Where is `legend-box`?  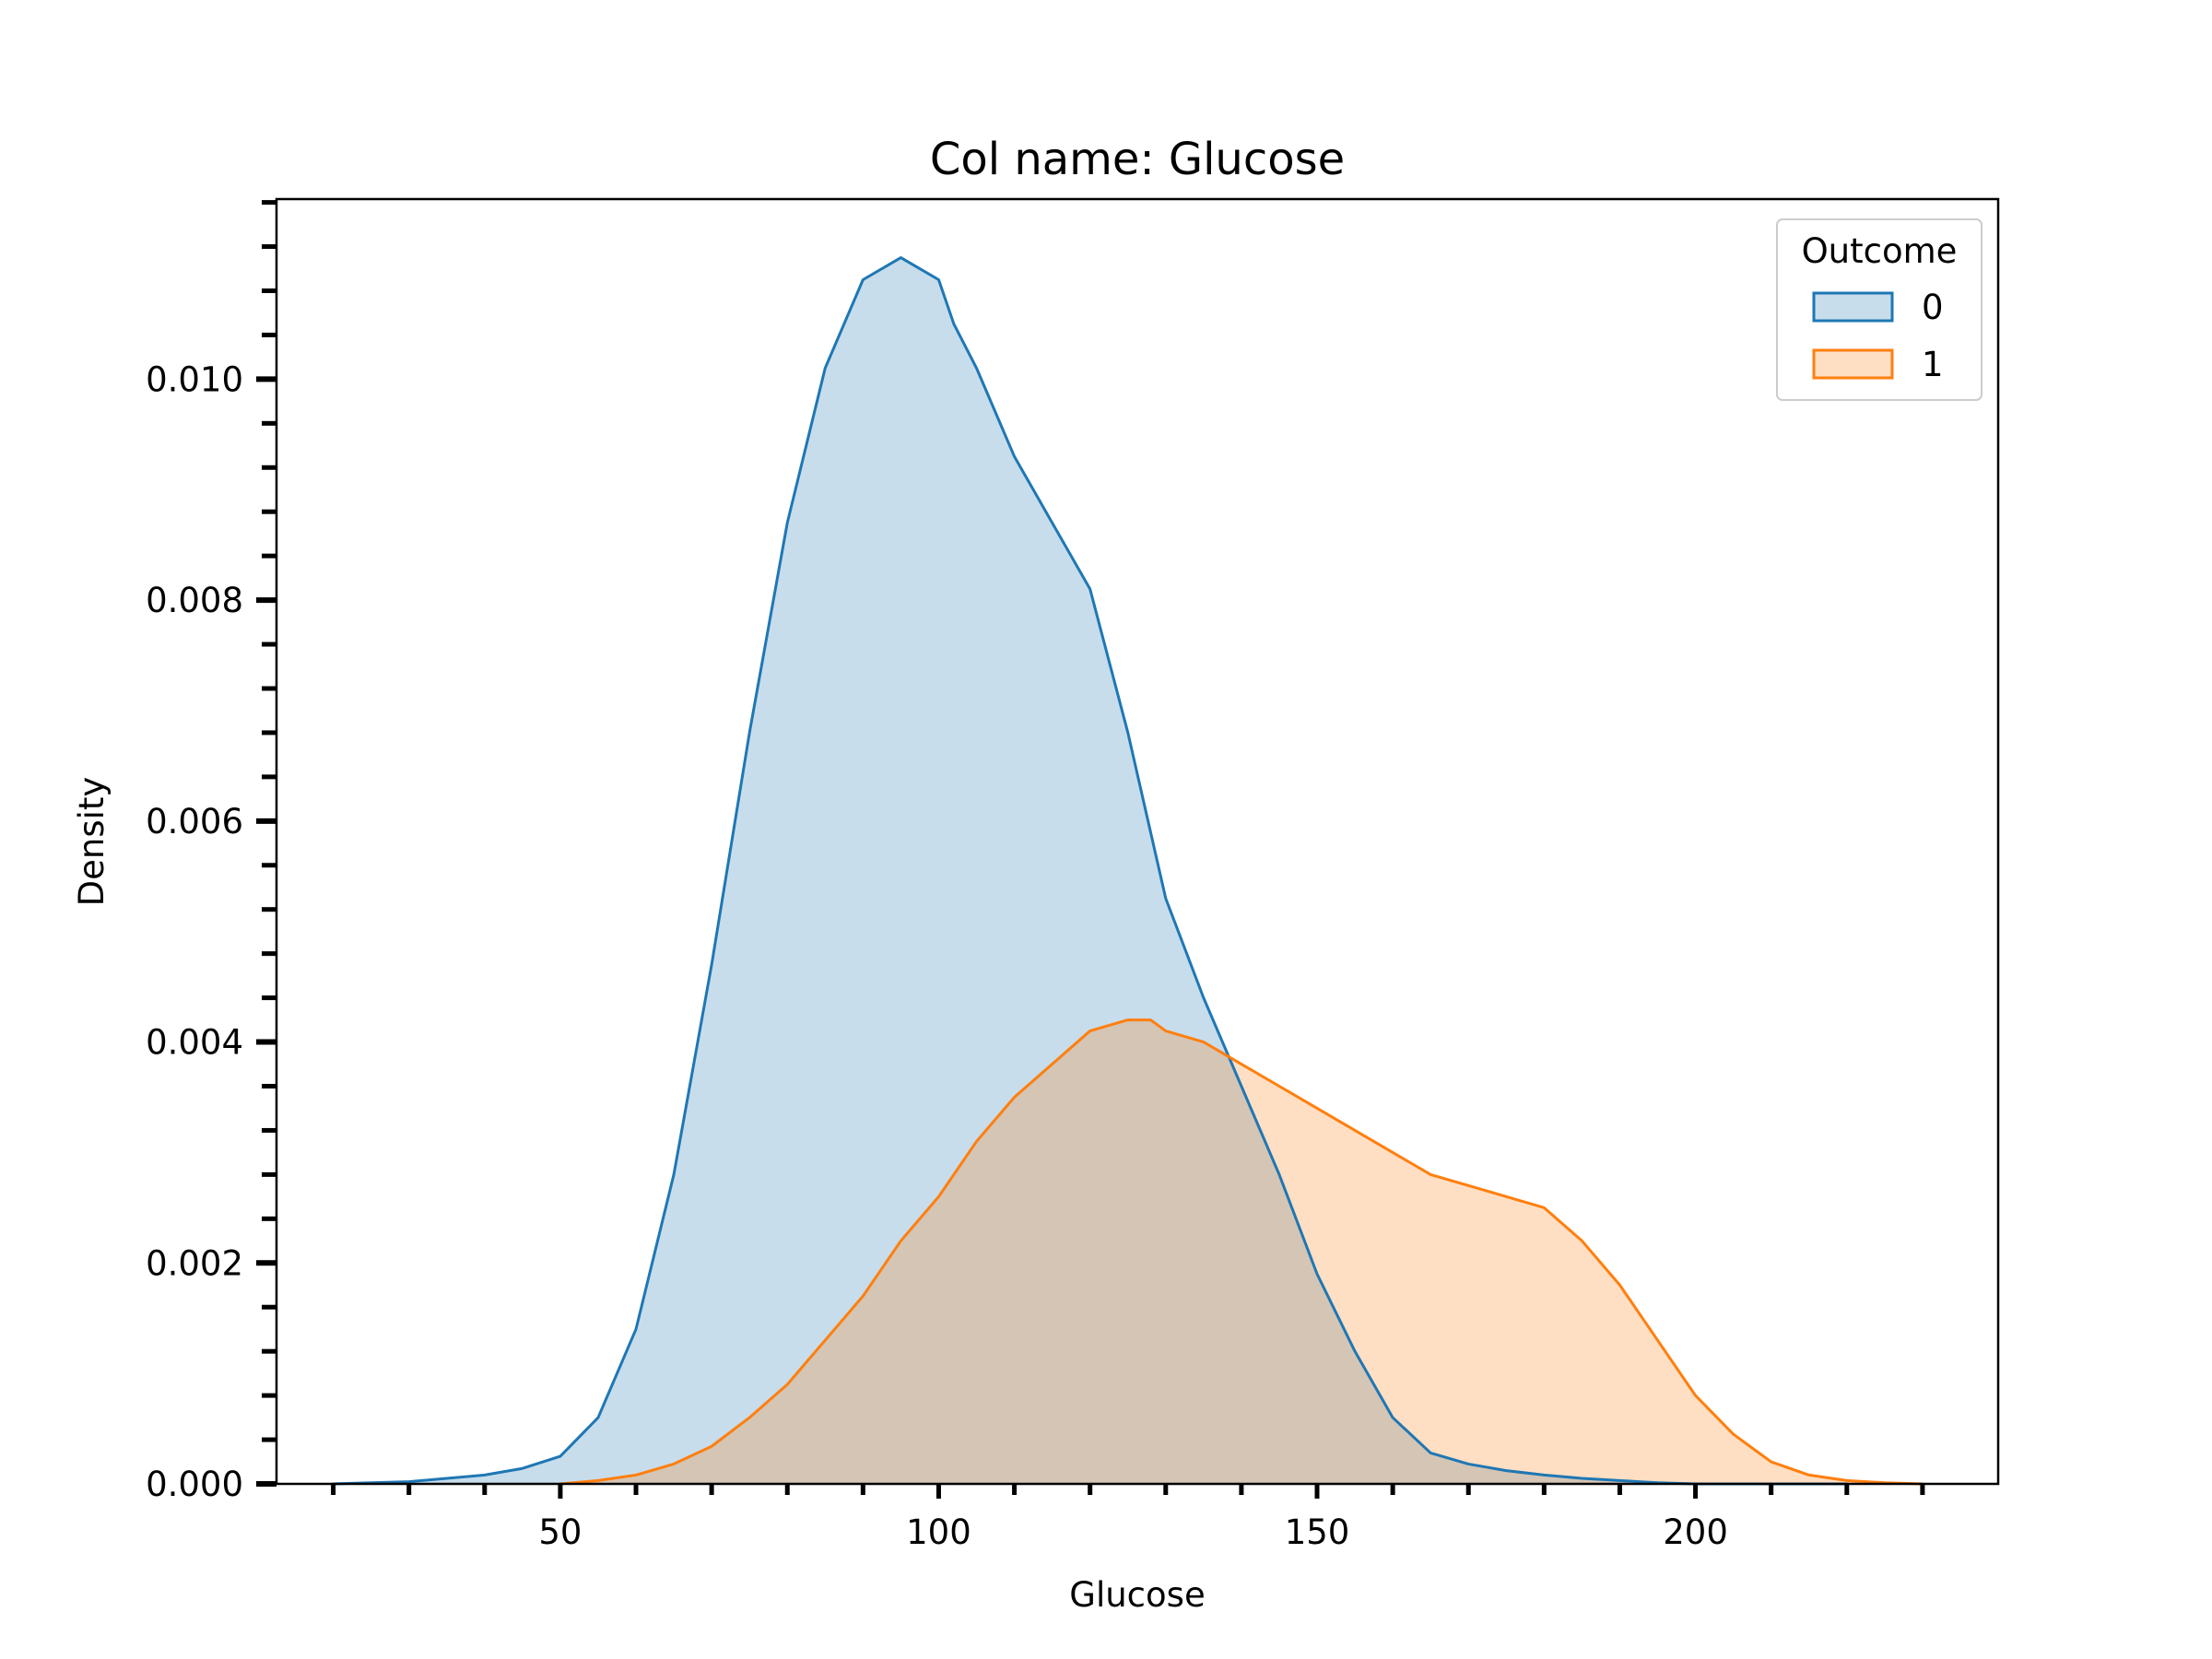
legend-box is located at coordinates (1879, 309).